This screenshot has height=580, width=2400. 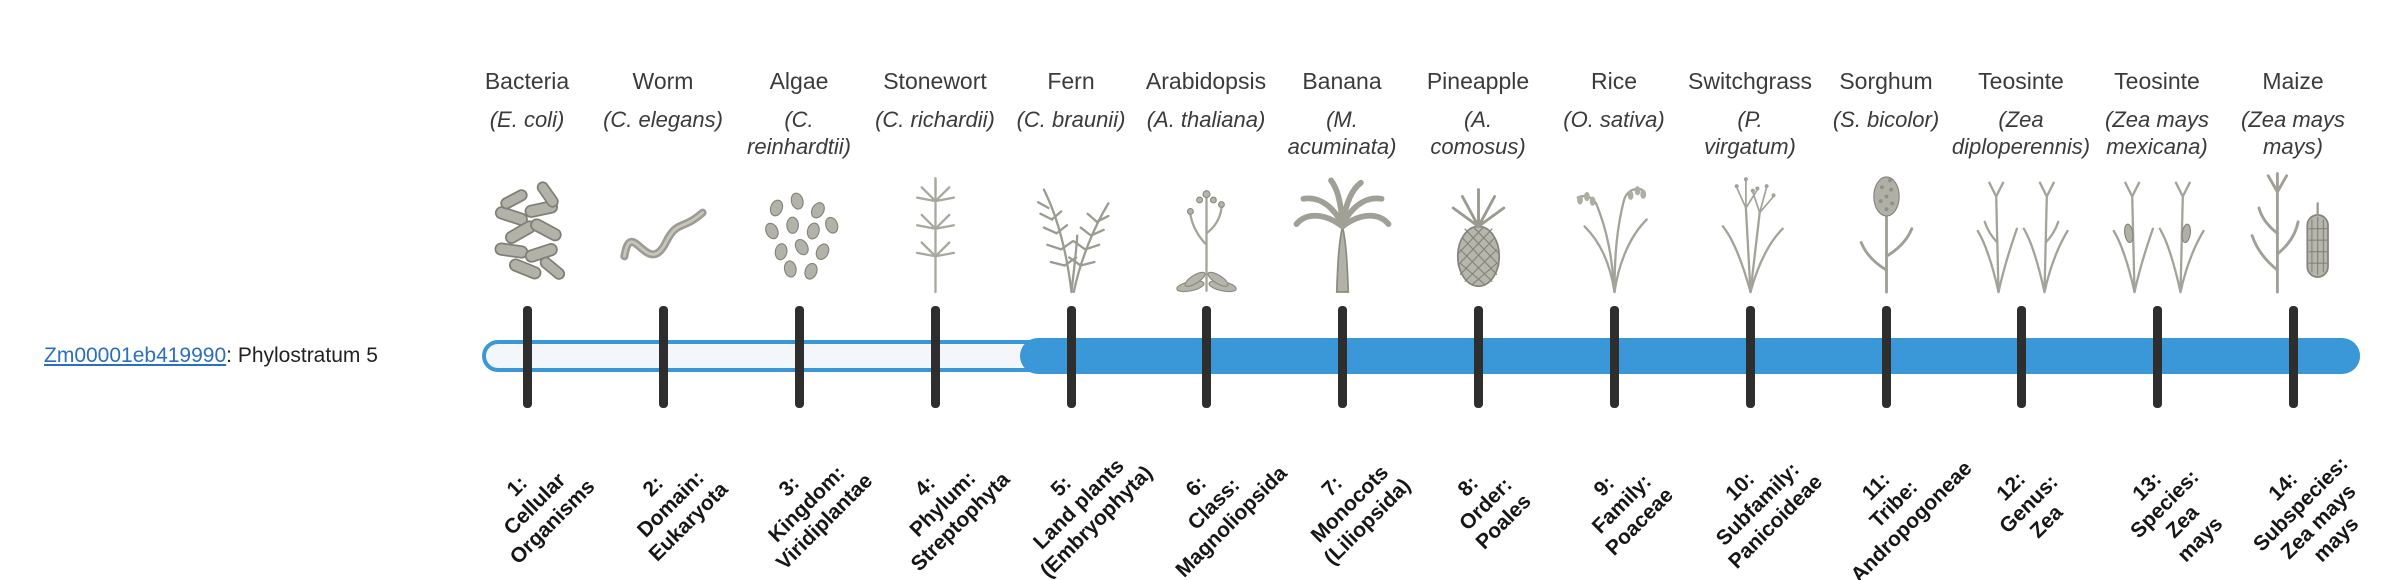 I want to click on organism-common-name: Rice, so click(x=1613, y=81).